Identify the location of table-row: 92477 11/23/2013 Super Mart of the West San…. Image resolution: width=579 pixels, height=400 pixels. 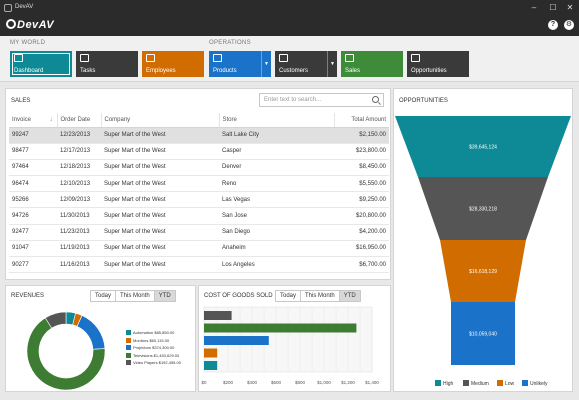
(199, 232).